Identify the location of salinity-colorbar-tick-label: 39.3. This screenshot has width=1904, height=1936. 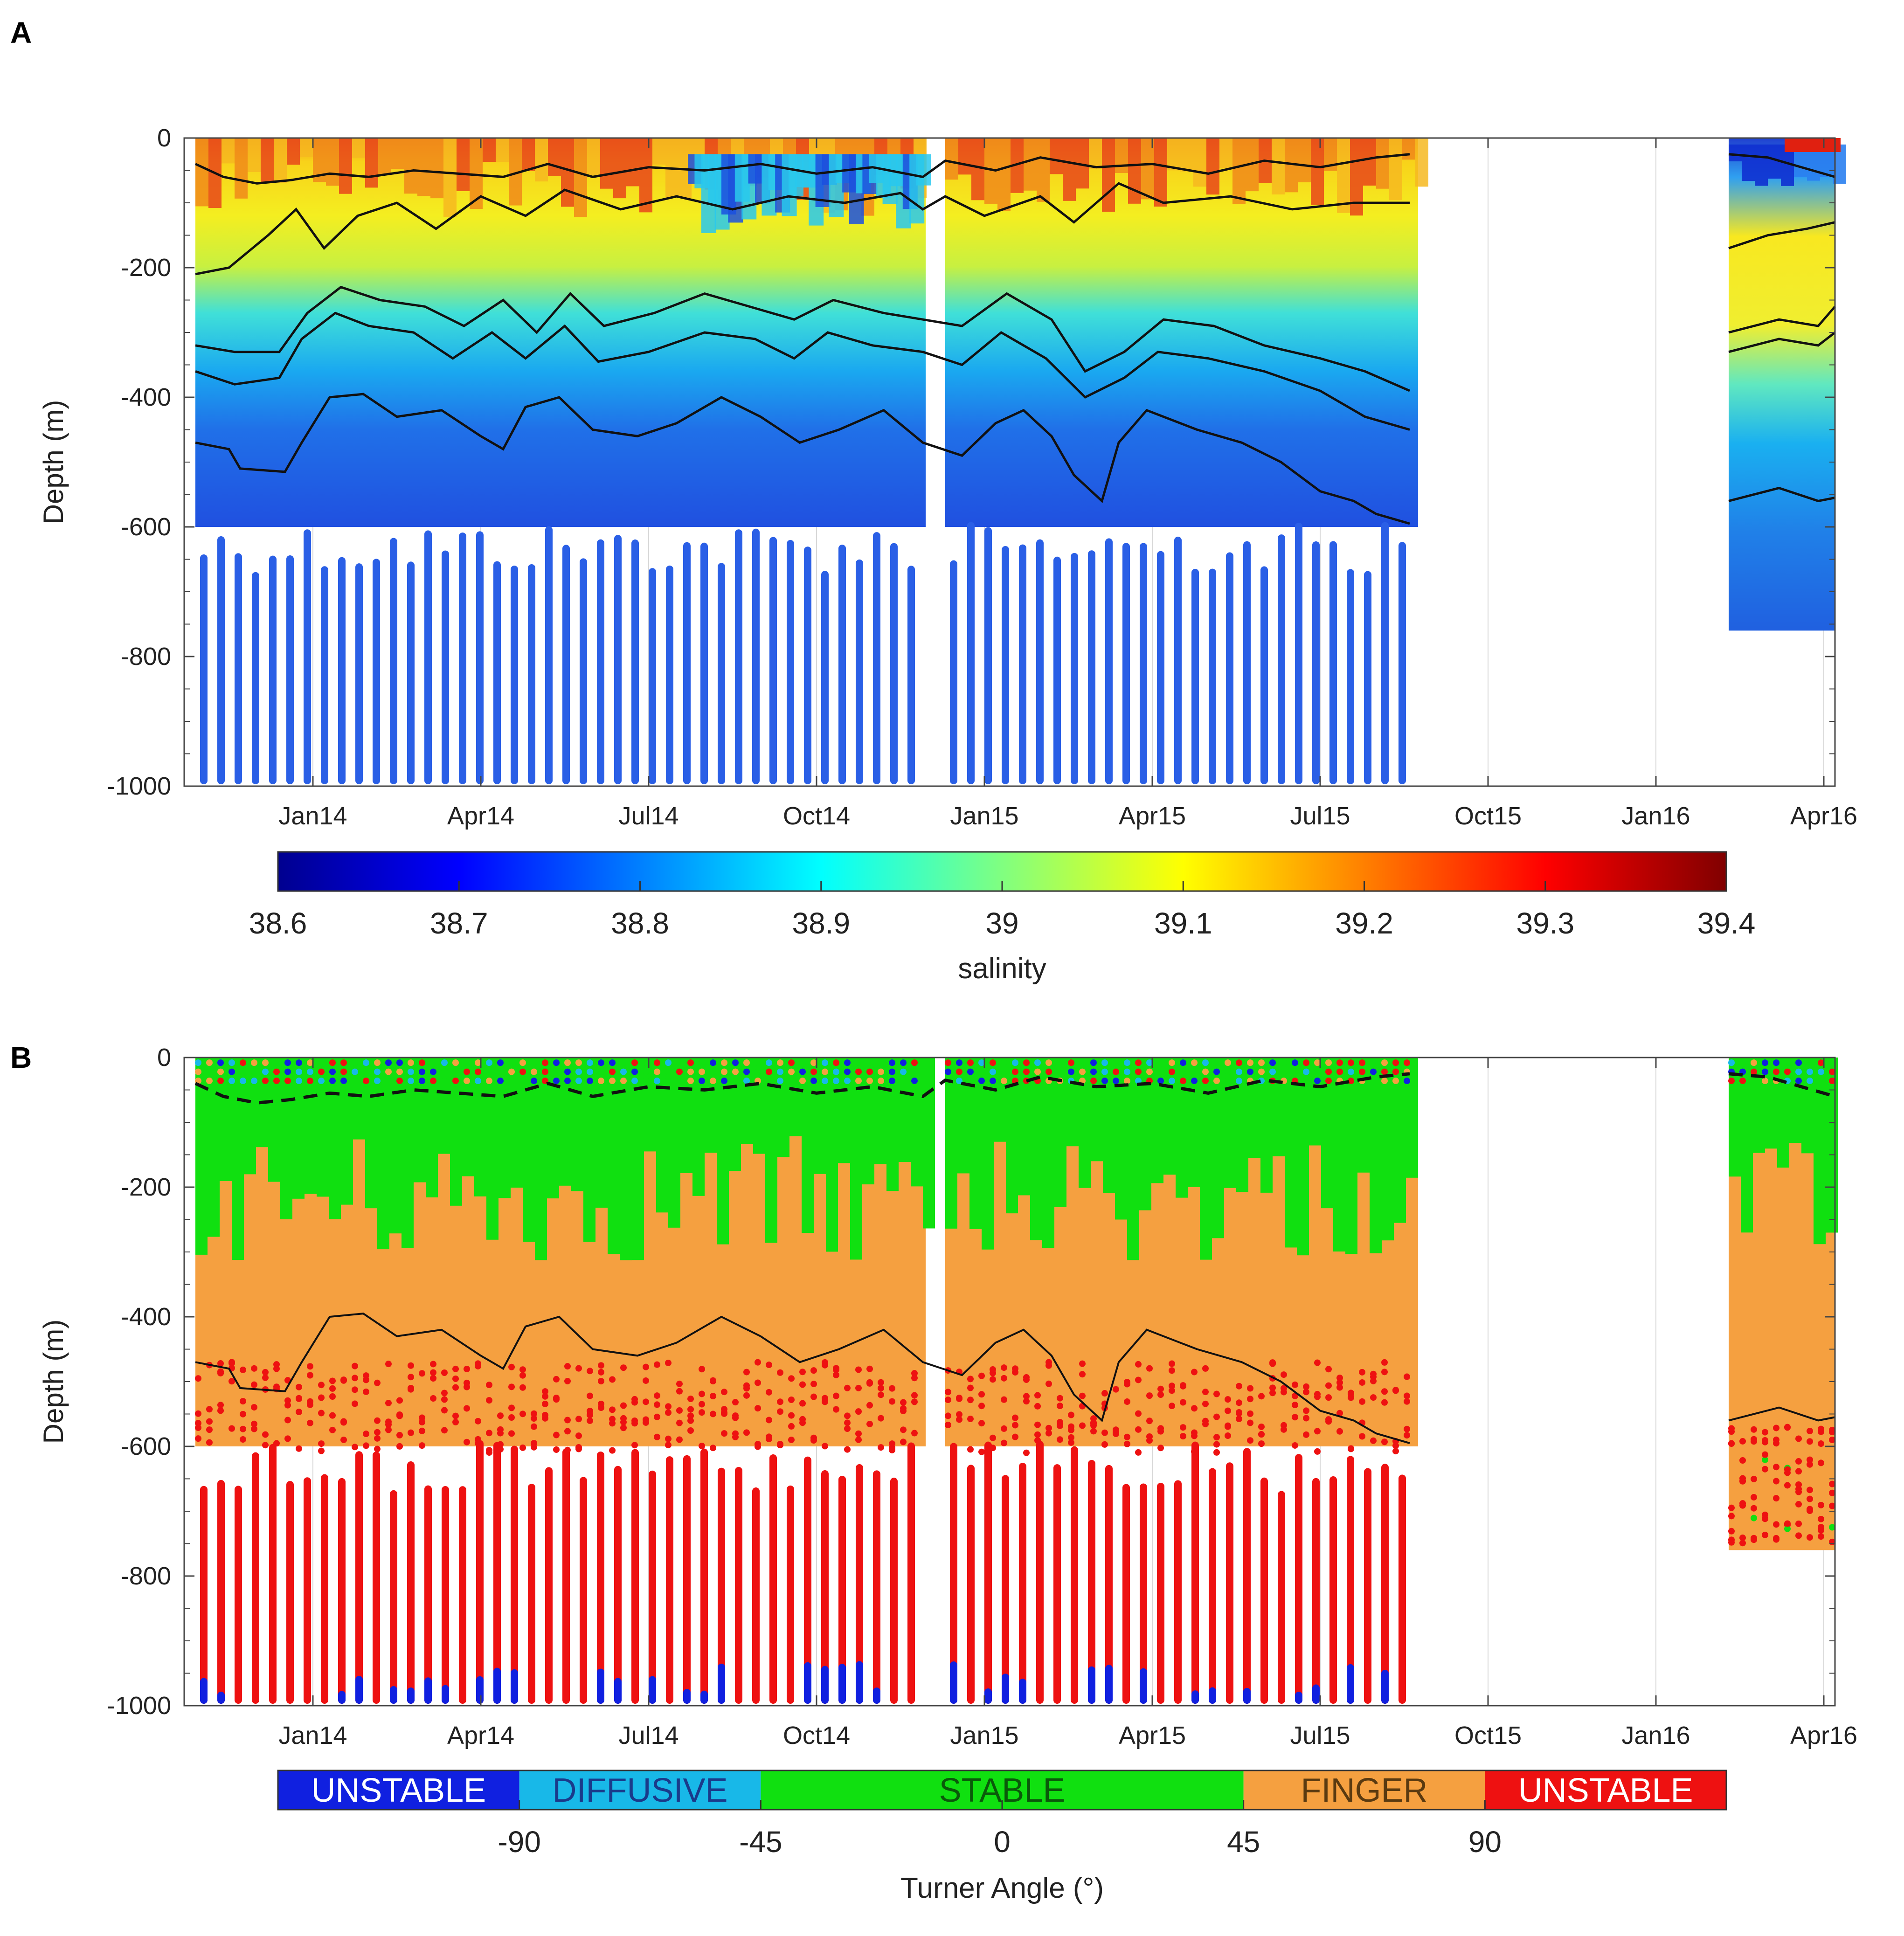
(1545, 923).